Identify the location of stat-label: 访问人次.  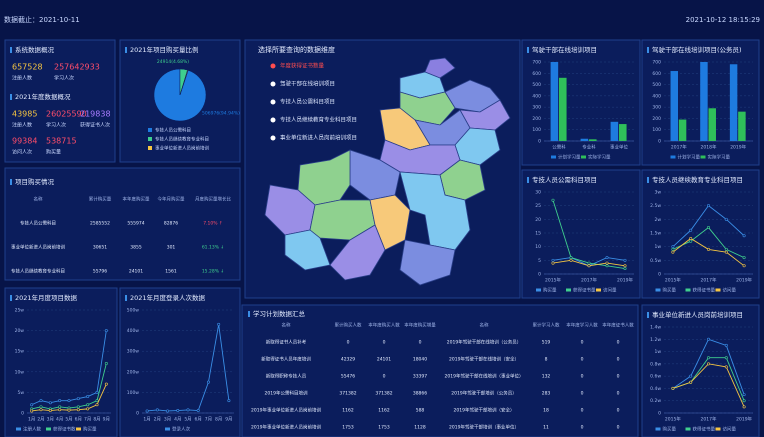
(22, 152).